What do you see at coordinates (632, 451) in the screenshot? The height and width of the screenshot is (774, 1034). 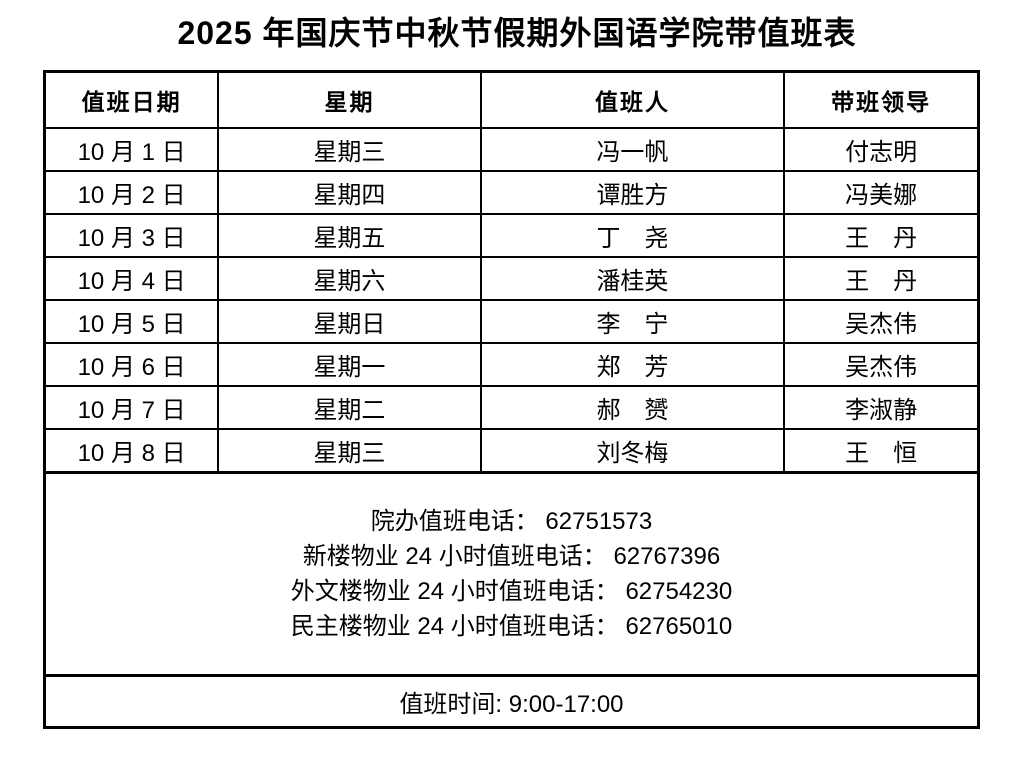 I see `duty-person-cell: 刘冬梅` at bounding box center [632, 451].